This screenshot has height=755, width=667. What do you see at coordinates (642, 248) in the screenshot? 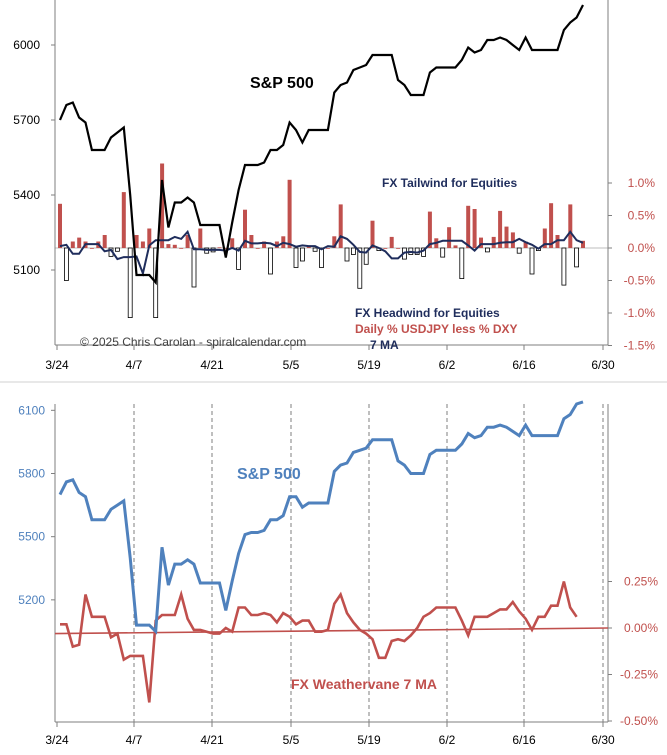
I see `top-right-tick-label: 0.0%` at bounding box center [642, 248].